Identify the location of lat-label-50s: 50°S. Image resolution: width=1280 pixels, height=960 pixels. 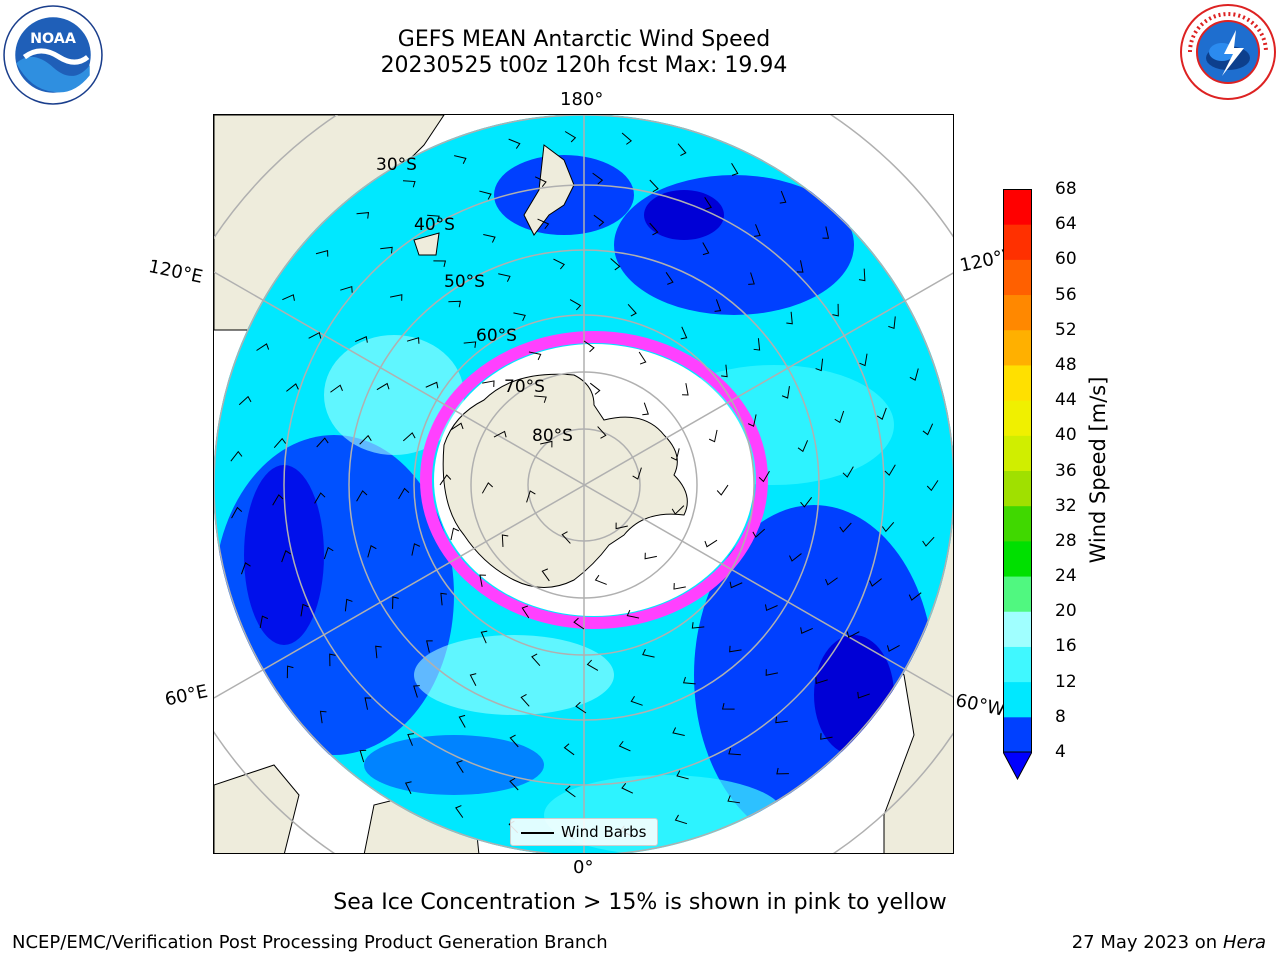
(464, 282).